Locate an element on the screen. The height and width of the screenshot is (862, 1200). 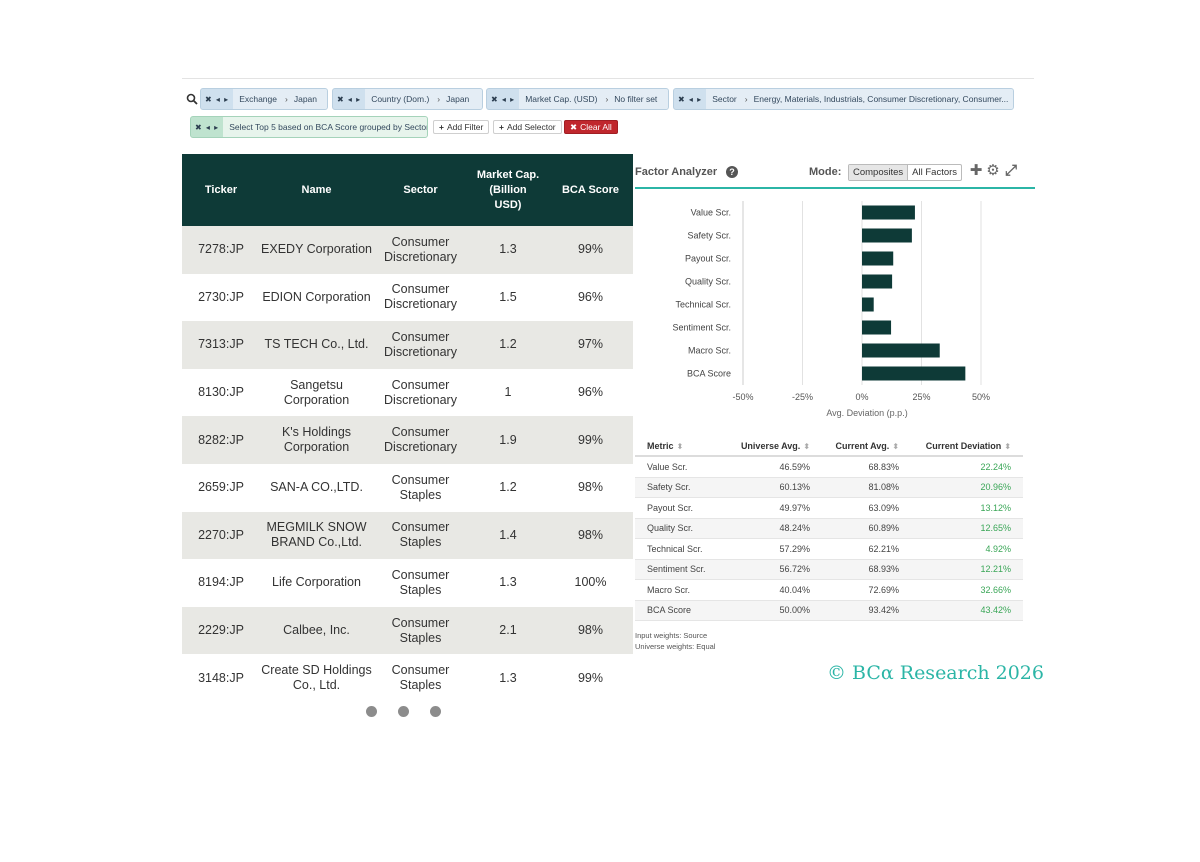
filter-chip-exchange: ✖ ◂ ▸ Exchange › Japan is located at coordinates (264, 99).